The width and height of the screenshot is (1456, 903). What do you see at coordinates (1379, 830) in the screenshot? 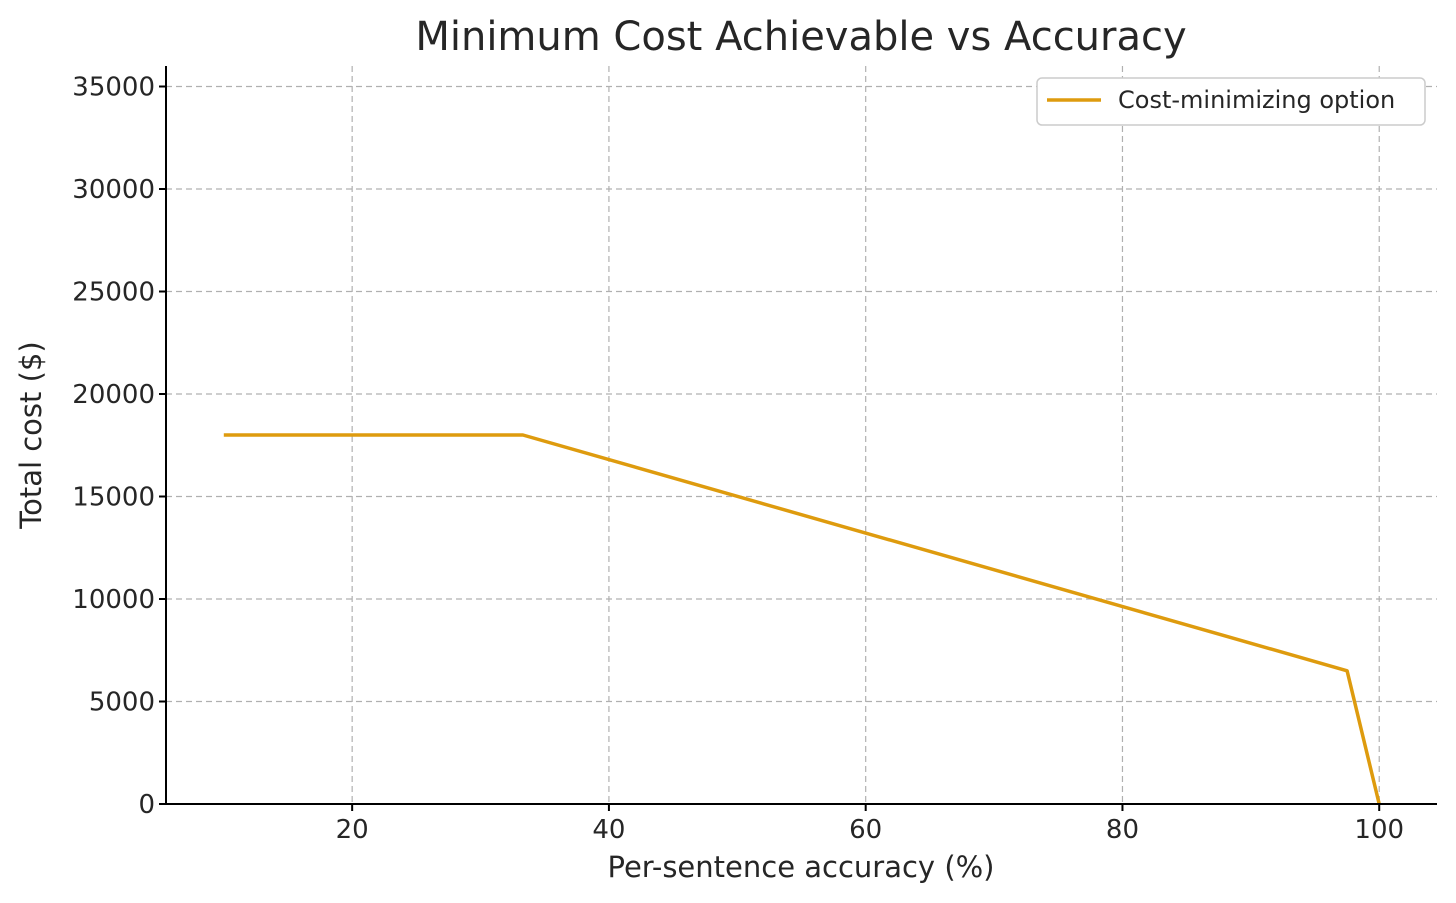
I see `x-tick-label: 100` at bounding box center [1379, 830].